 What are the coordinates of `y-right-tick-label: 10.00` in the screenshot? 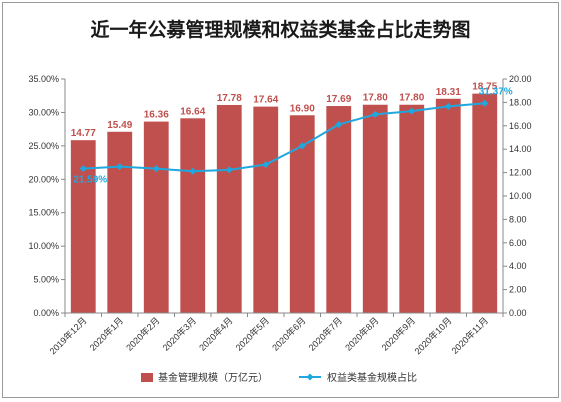 It's located at (520, 196).